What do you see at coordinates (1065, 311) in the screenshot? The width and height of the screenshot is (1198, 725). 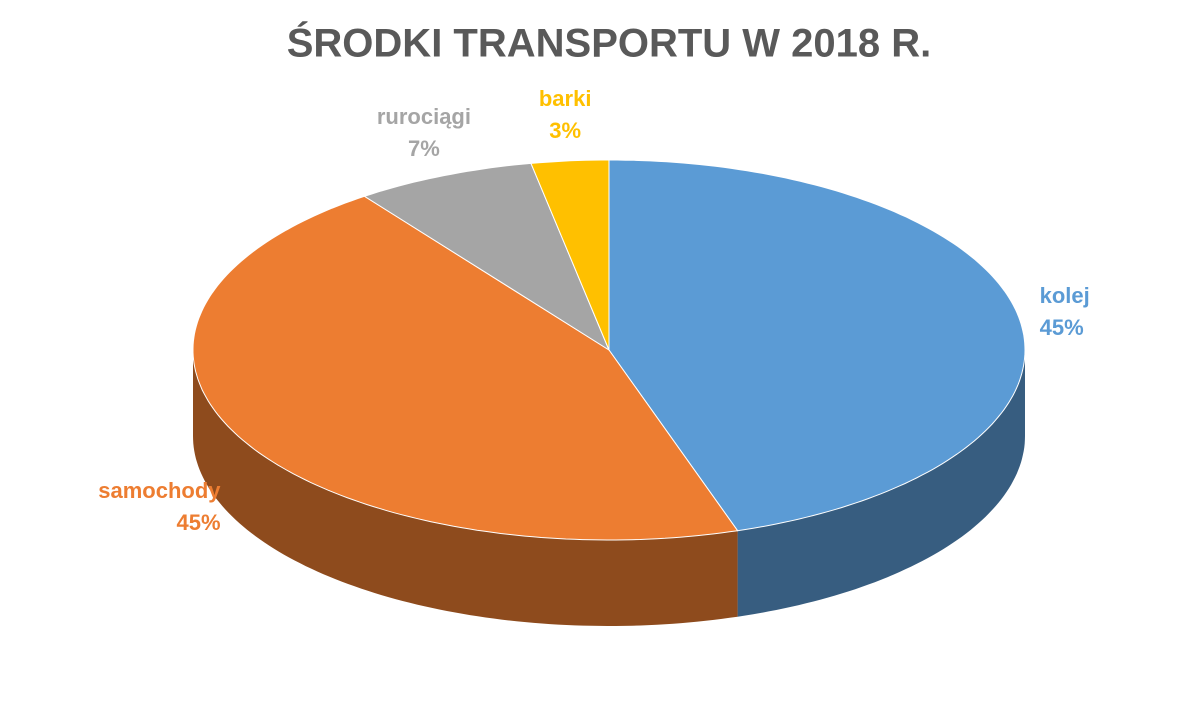 I see `data-label: kolej 45%` at bounding box center [1065, 311].